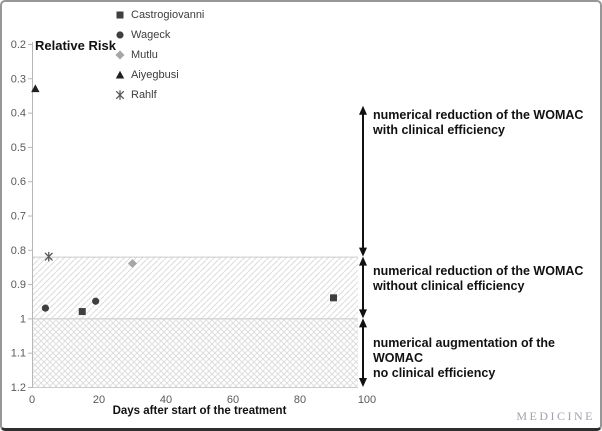 Image resolution: width=602 pixels, height=431 pixels. Describe the element at coordinates (18, 45) in the screenshot. I see `y-tick-label: 0.2` at that location.